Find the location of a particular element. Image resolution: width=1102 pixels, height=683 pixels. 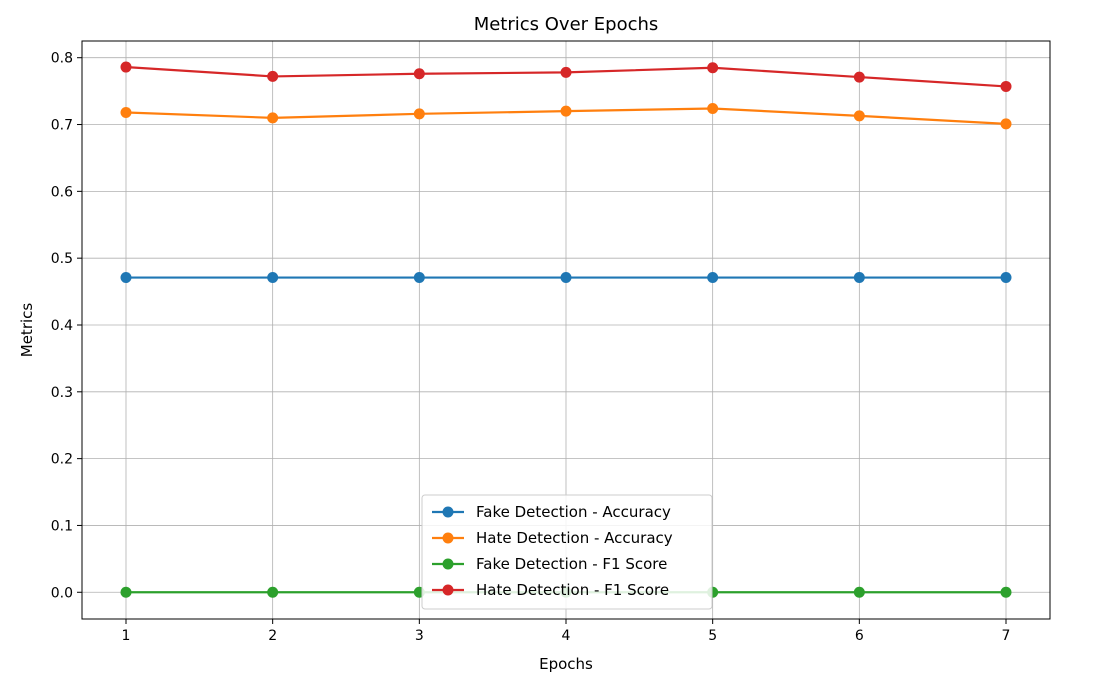

legend-label: Hate Detection - Accuracy is located at coordinates (574, 538).